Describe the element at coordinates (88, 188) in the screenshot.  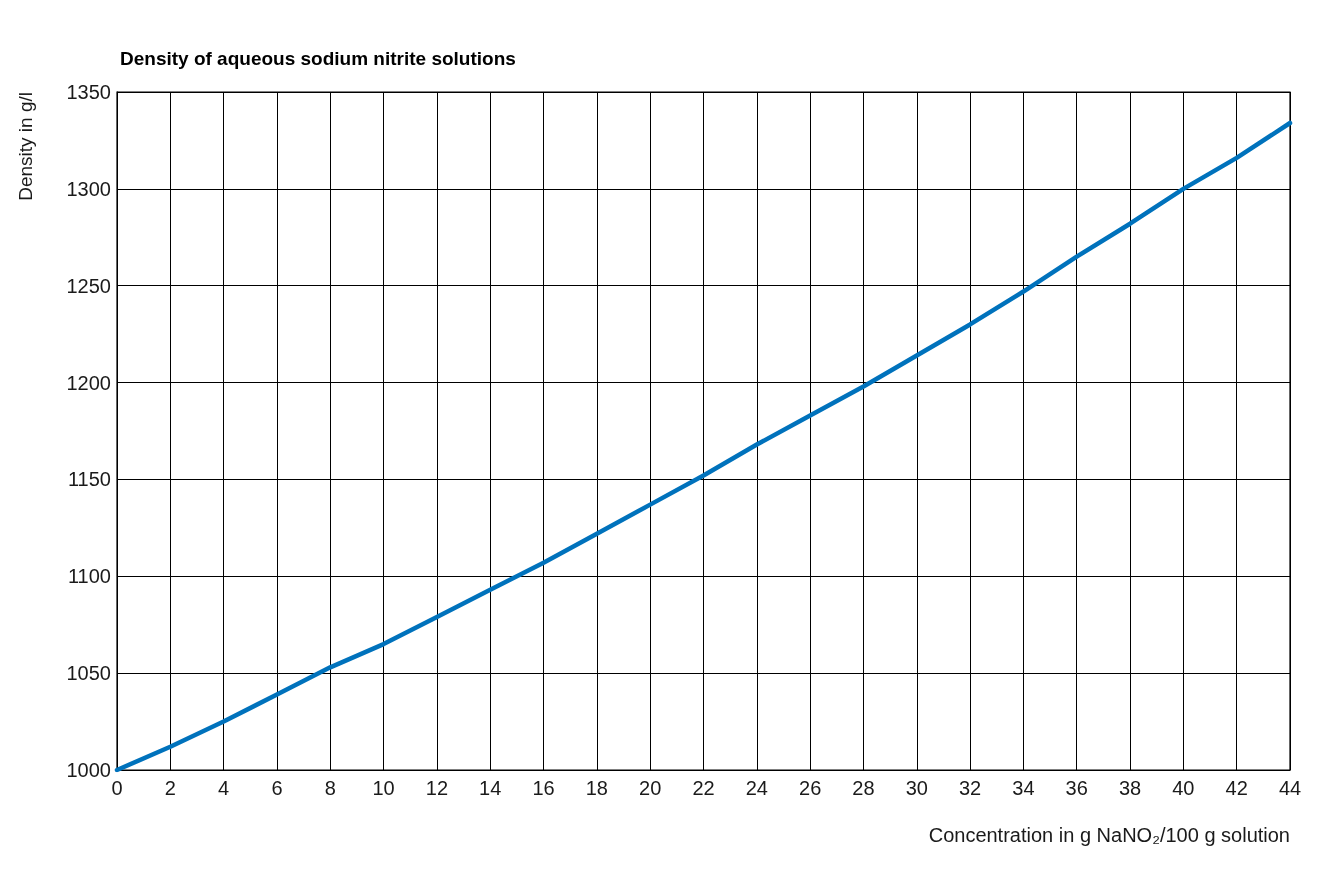
I see `y-tick-label: 1300` at that location.